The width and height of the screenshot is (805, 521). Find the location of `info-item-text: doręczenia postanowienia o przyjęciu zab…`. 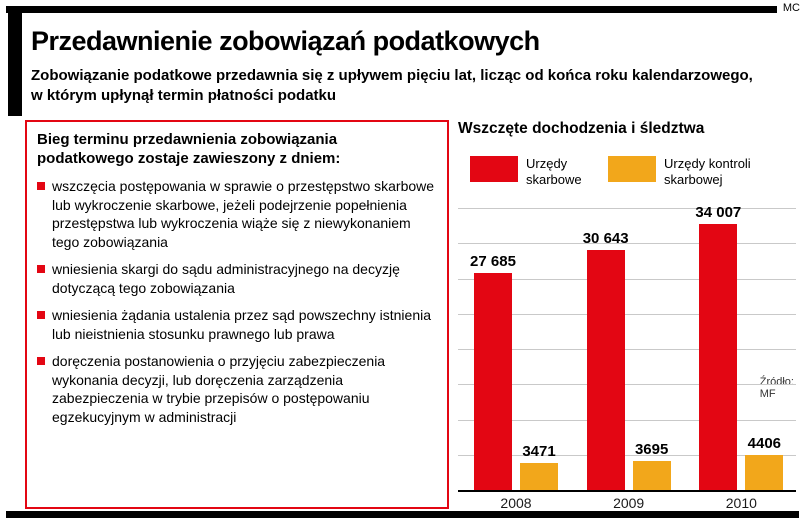

info-item-text: doręczenia postanowienia o przyjęciu zab… is located at coordinates (219, 389).